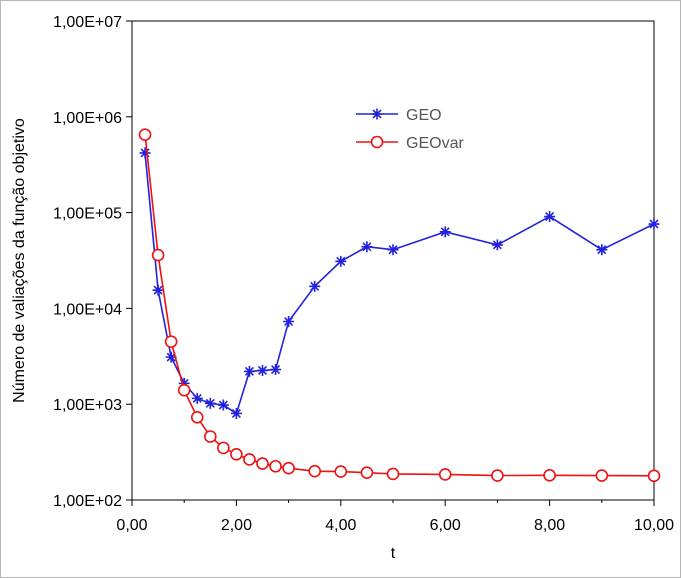  Describe the element at coordinates (236, 525) in the screenshot. I see `x-tick-label: 2,00` at that location.